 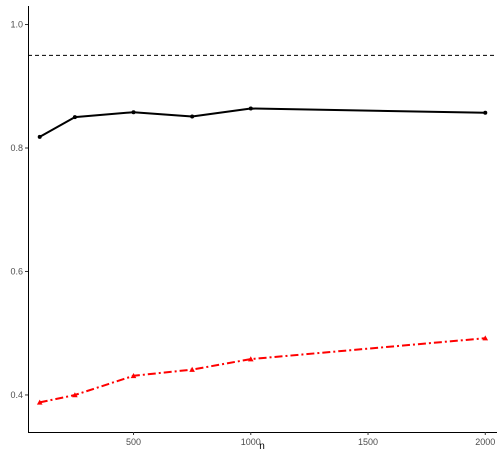 I want to click on x-axis-title: n, so click(x=262, y=446).